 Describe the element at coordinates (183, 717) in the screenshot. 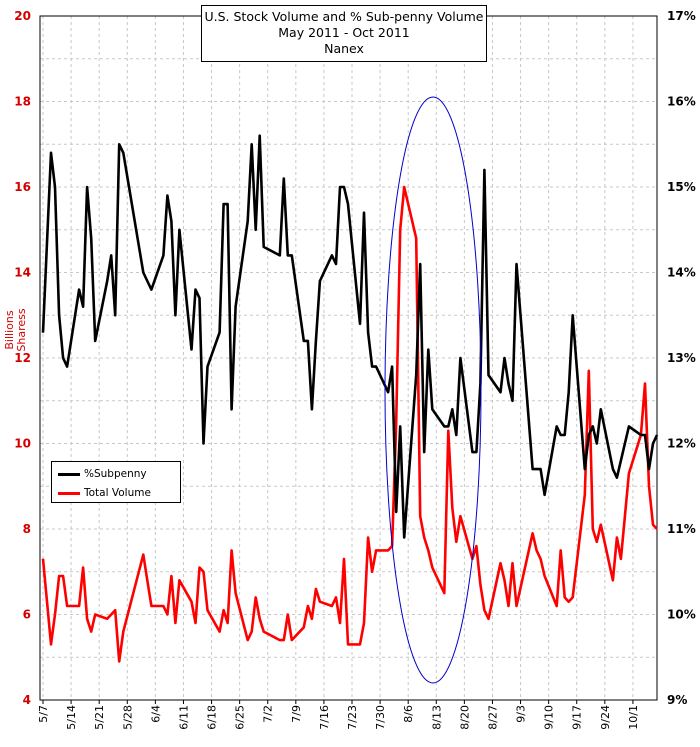

I see `x-tick-label: 6/11` at that location.